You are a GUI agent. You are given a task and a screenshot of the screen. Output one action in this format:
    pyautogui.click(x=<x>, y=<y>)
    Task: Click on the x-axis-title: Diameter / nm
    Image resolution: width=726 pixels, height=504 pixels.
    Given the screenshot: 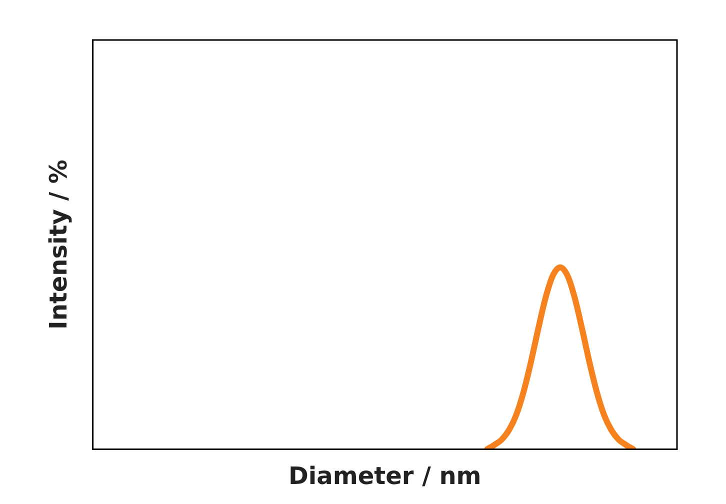 What is the action you would take?
    pyautogui.click(x=385, y=476)
    